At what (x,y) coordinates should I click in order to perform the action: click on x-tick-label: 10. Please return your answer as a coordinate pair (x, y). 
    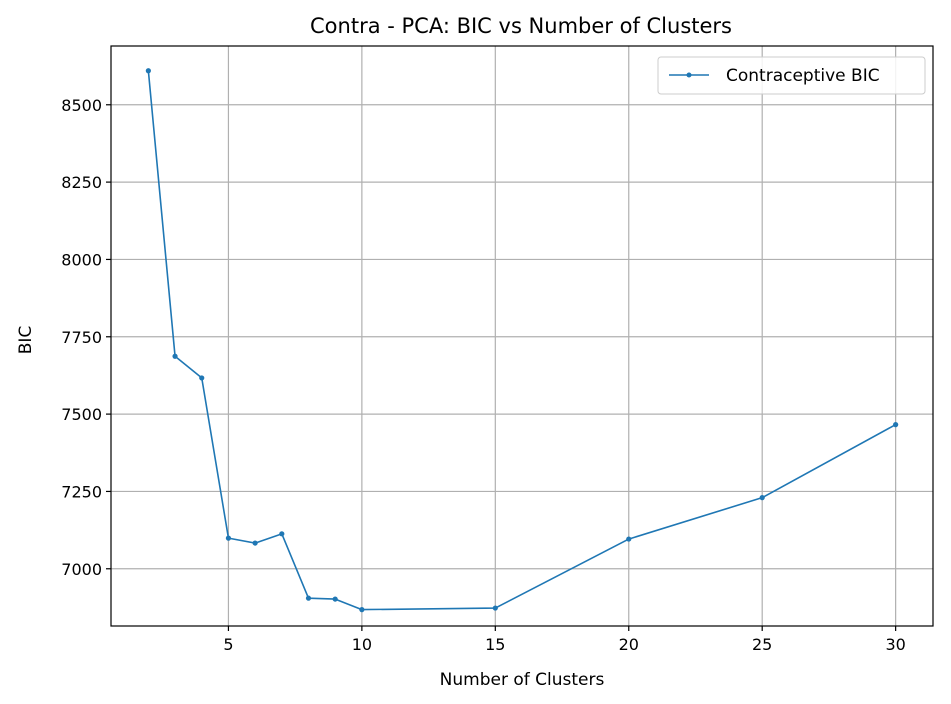
    Looking at the image, I should click on (362, 644).